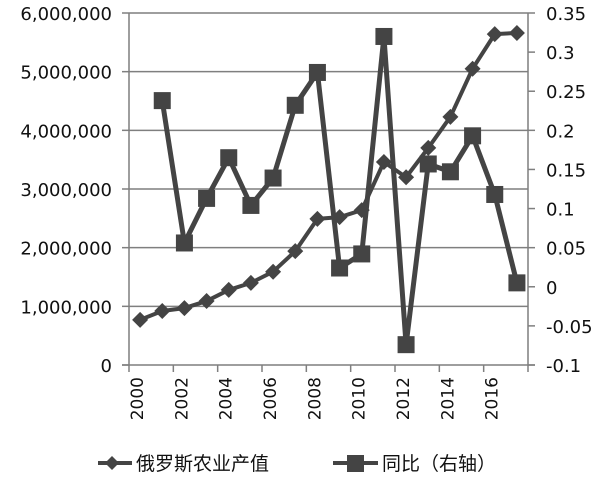 This screenshot has width=600, height=481. What do you see at coordinates (569, 327) in the screenshot?
I see `right-tick-label: -0.05` at bounding box center [569, 327].